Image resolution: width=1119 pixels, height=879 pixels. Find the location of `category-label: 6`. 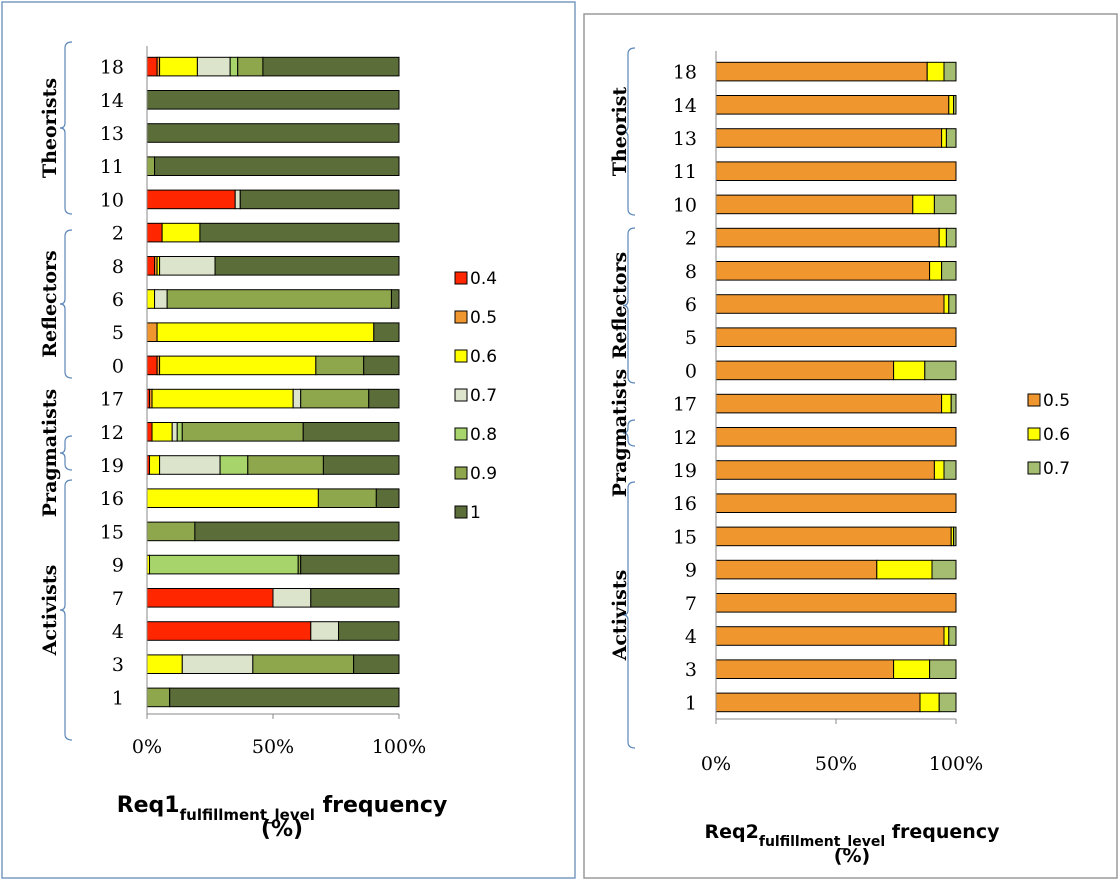

category-label: 6 is located at coordinates (118, 300).